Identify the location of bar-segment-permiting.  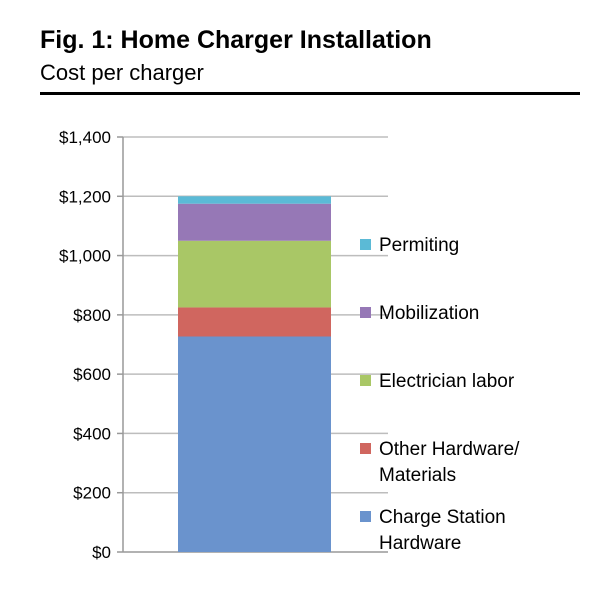
(254, 200).